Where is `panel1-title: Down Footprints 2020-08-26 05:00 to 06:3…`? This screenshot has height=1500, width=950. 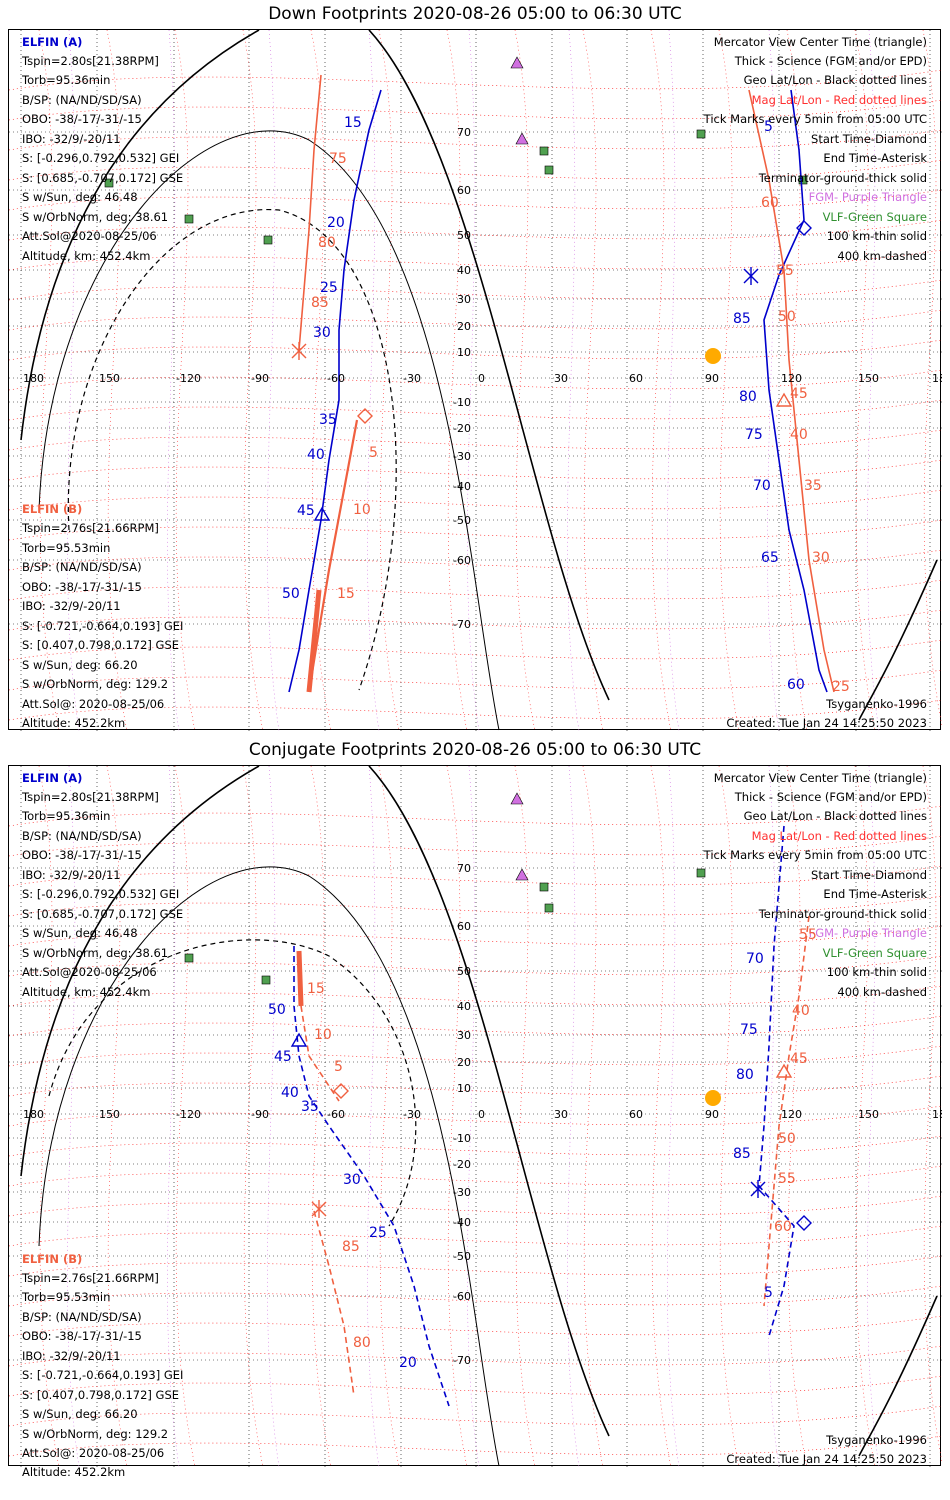
panel1-title: Down Footprints 2020-08-26 05:00 to 06:3… is located at coordinates (475, 14).